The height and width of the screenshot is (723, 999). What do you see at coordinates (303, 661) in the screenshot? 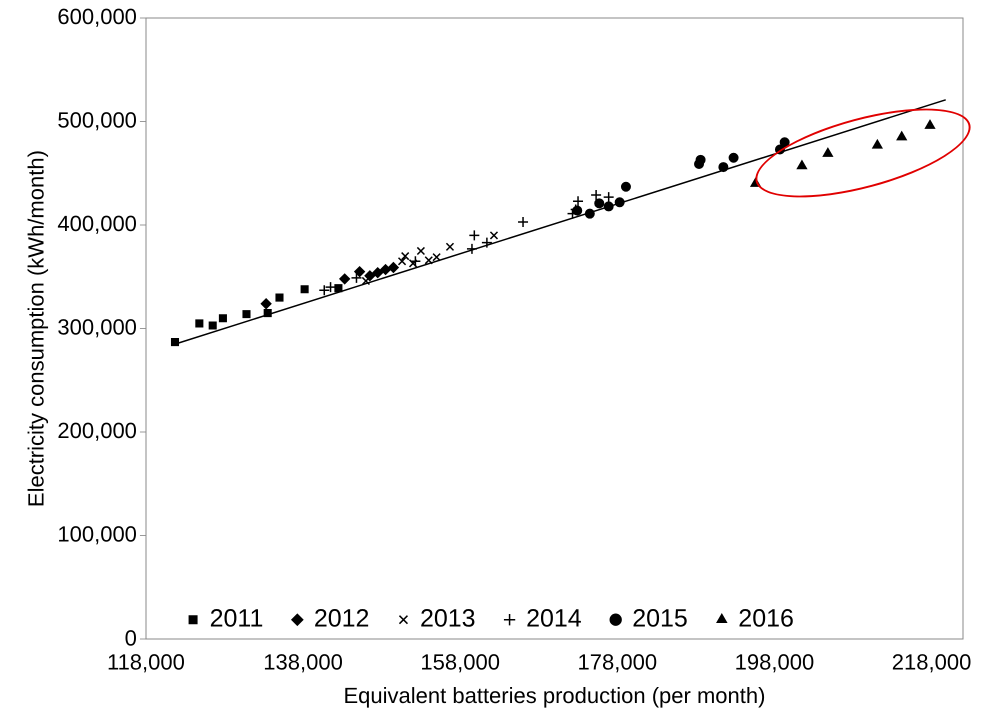
I see `x-tick-label: 138,000` at bounding box center [303, 661].